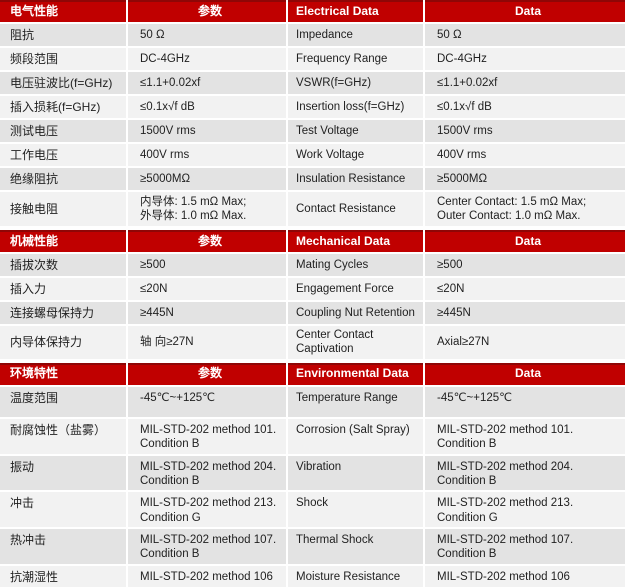 The width and height of the screenshot is (625, 587). Describe the element at coordinates (207, 83) in the screenshot. I see `param-value-cn: ≤1.1+0.02xf` at that location.